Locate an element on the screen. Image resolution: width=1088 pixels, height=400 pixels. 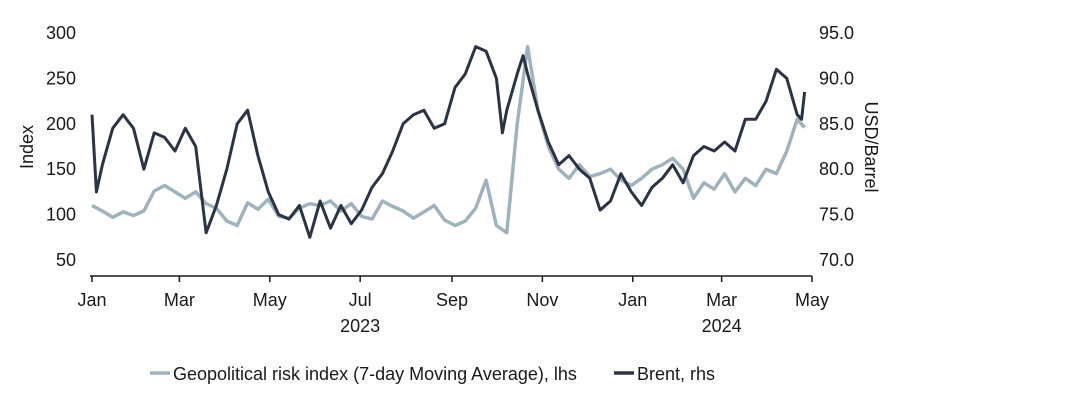
left-tick-label: 250 is located at coordinates (61, 78).